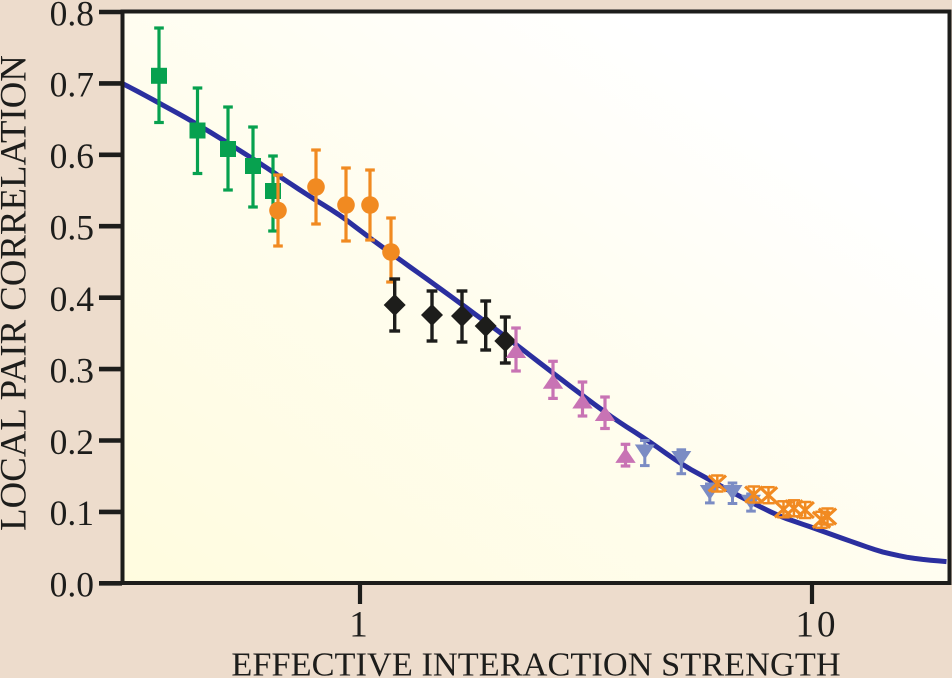 Image resolution: width=952 pixels, height=678 pixels. Describe the element at coordinates (817, 625) in the screenshot. I see `svg-text: 10` at that location.